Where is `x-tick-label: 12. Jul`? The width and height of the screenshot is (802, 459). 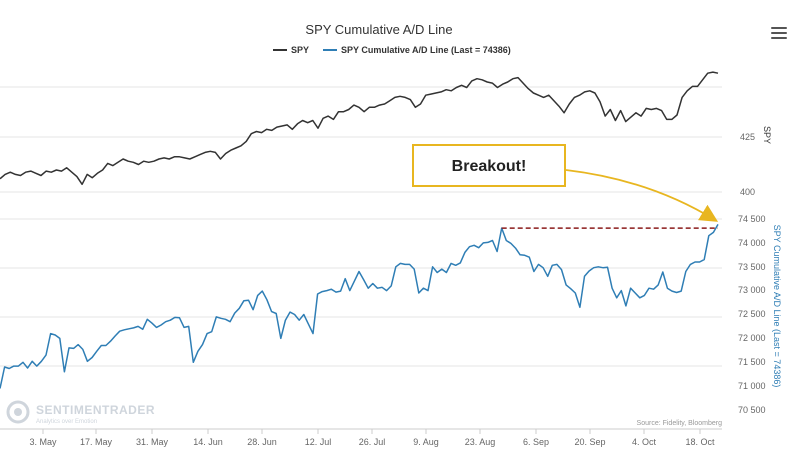
x-tick-label: 12. Jul is located at coordinates (318, 442).